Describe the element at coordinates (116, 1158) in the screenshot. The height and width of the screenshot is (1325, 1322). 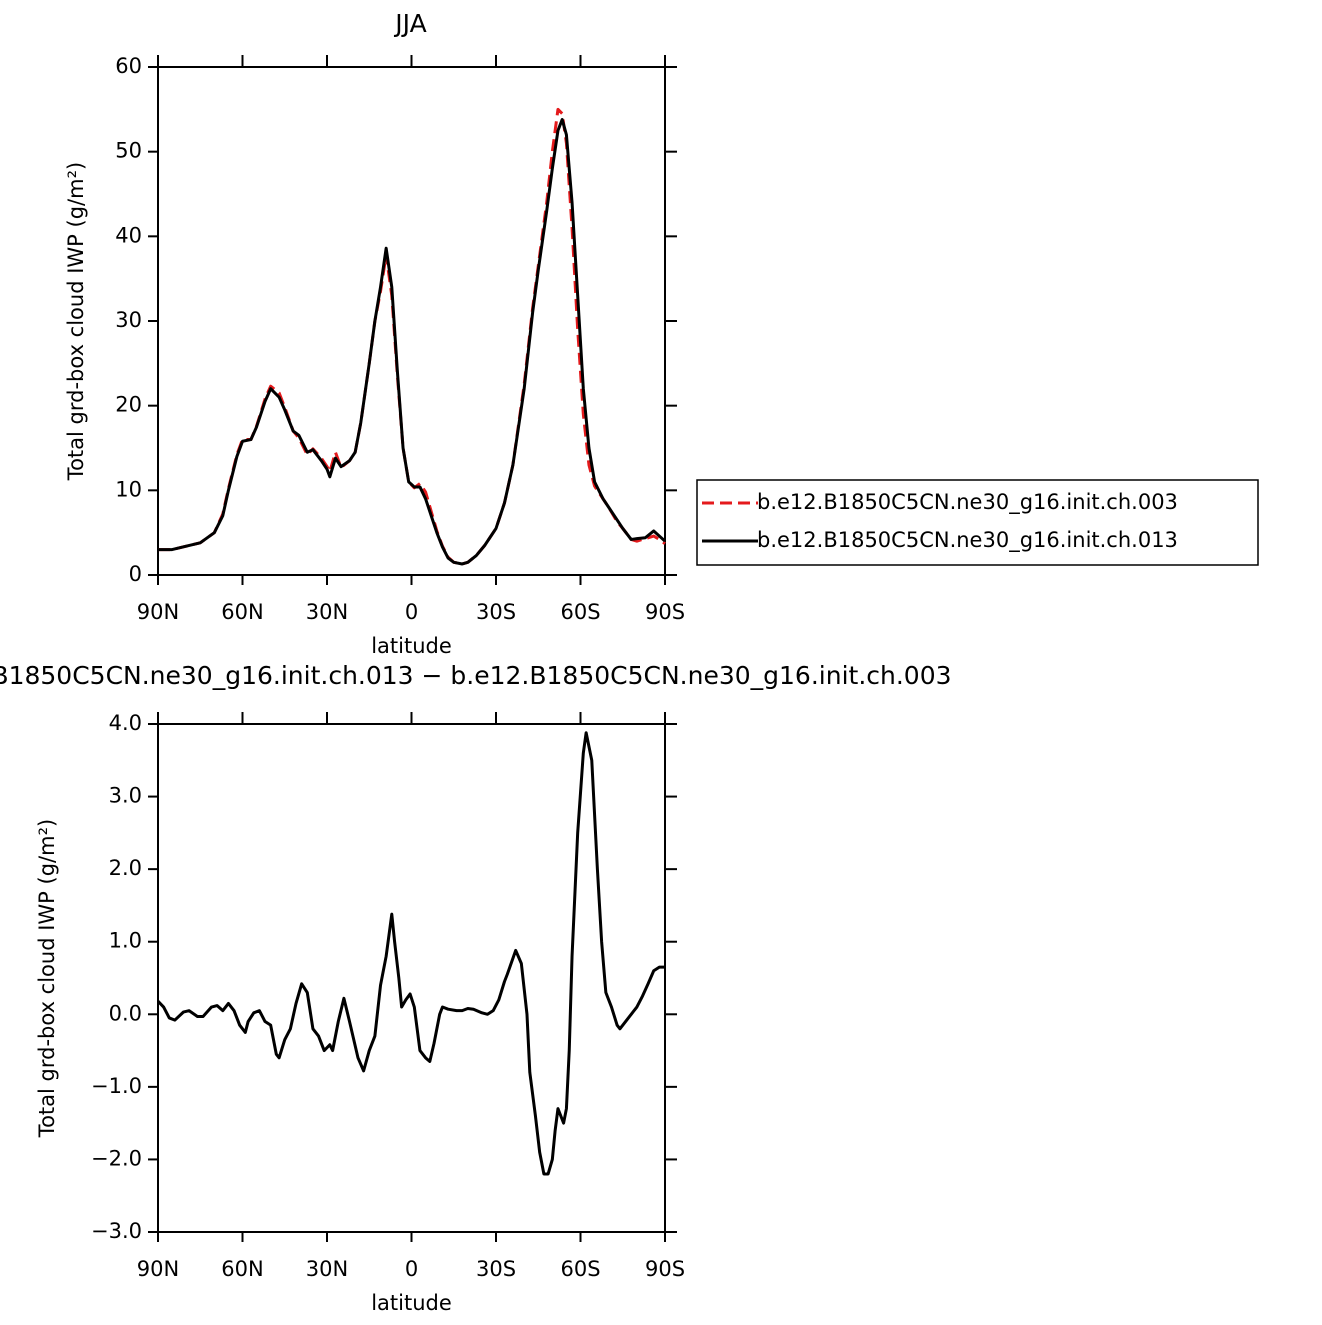
I see `y-tick-label: −2.0` at that location.